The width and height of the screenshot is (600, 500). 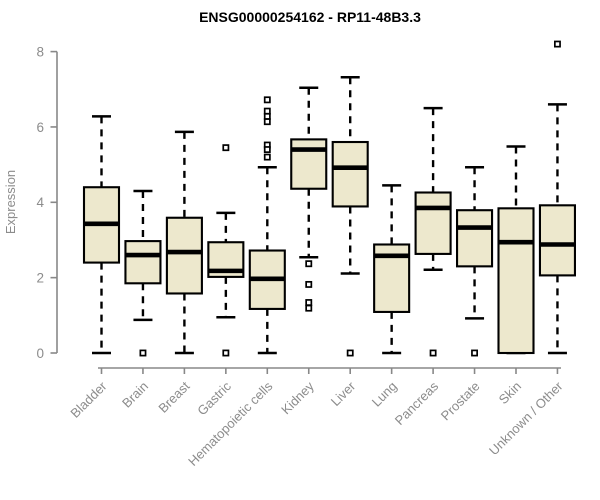 What do you see at coordinates (40, 202) in the screenshot?
I see `y-tick-label: 4` at bounding box center [40, 202].